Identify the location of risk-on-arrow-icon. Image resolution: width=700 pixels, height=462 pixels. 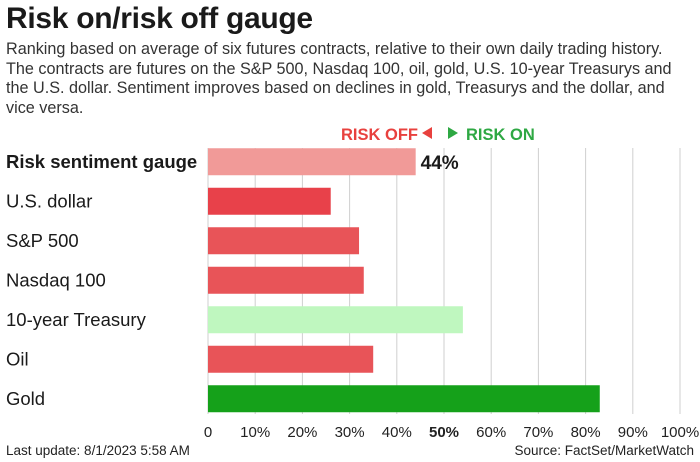
(453, 133).